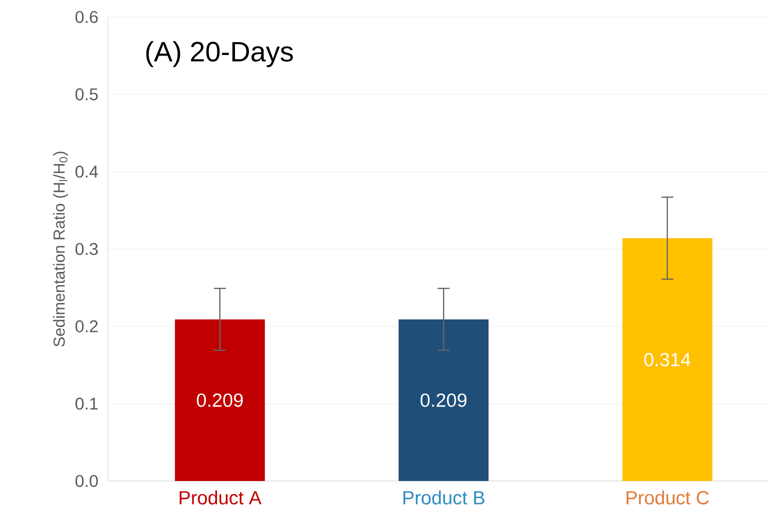  What do you see at coordinates (60, 249) in the screenshot?
I see `y-axis-title: Sedimentation Ratio (H$_{l}$/H$_{0}$)` at bounding box center [60, 249].